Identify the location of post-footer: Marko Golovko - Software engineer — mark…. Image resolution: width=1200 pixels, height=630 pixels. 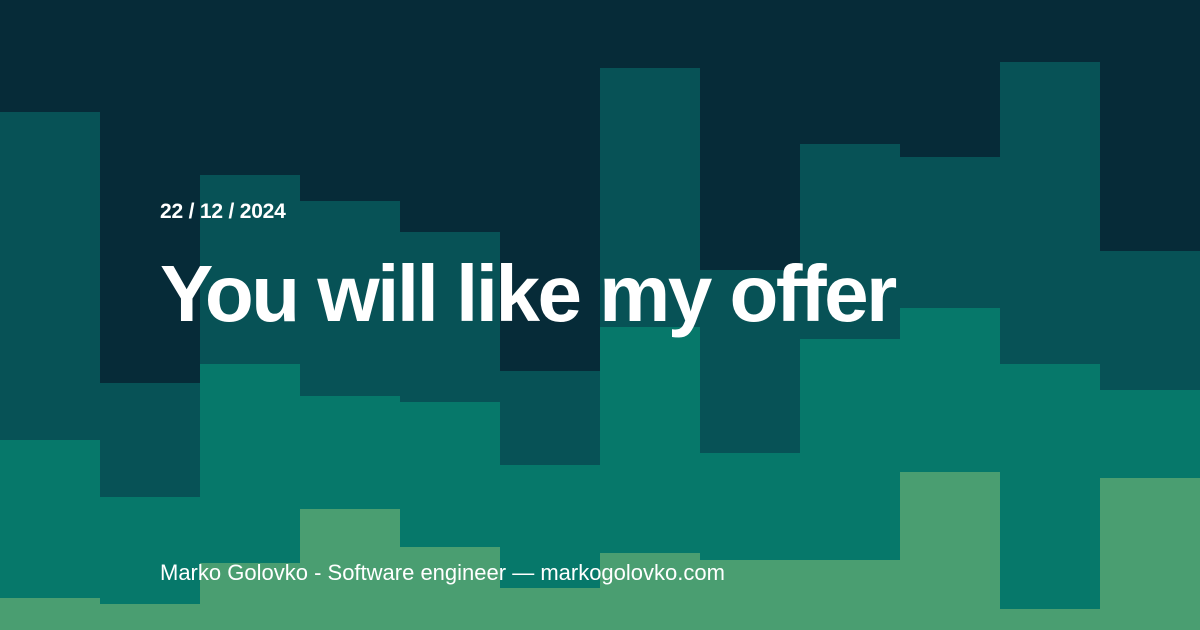
(442, 572).